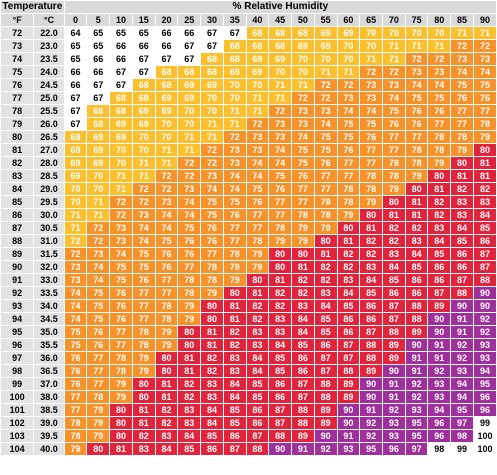  I want to click on heat-index-cell: 89, so click(348, 397).